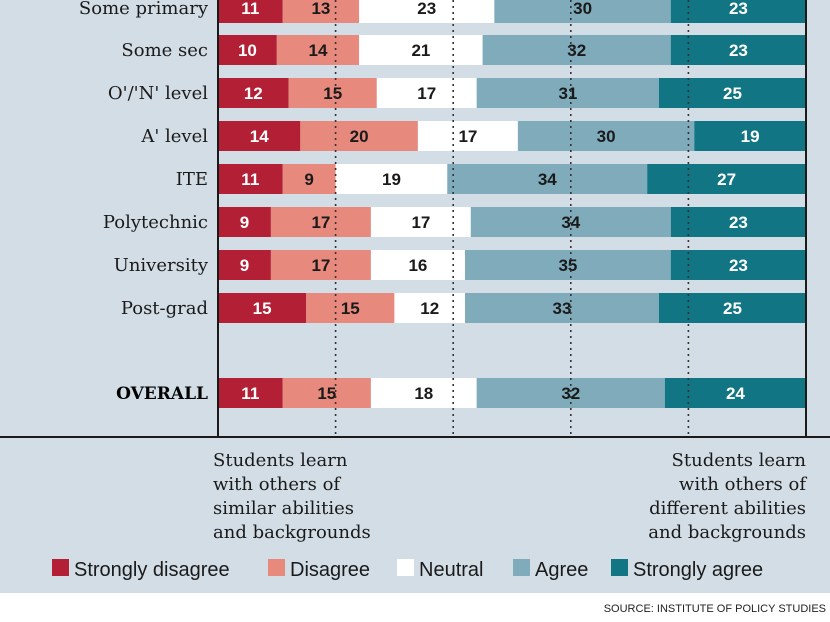 This screenshot has width=830, height=622. What do you see at coordinates (391, 179) in the screenshot?
I see `value-label-ite-neutral: 19` at bounding box center [391, 179].